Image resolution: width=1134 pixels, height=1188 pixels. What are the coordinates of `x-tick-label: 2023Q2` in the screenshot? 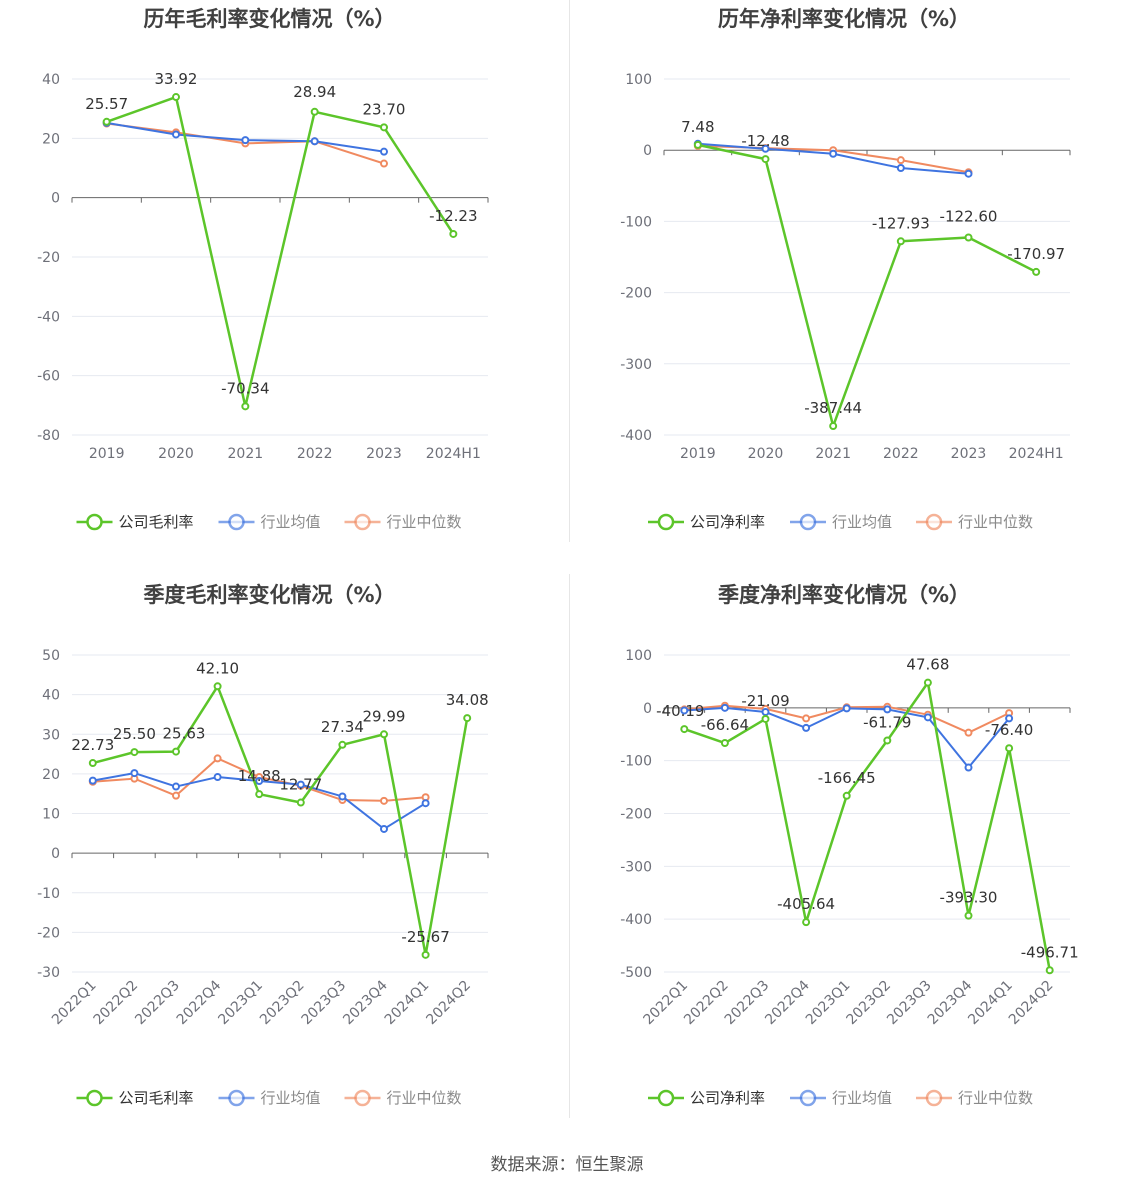 It's located at (282, 1003).